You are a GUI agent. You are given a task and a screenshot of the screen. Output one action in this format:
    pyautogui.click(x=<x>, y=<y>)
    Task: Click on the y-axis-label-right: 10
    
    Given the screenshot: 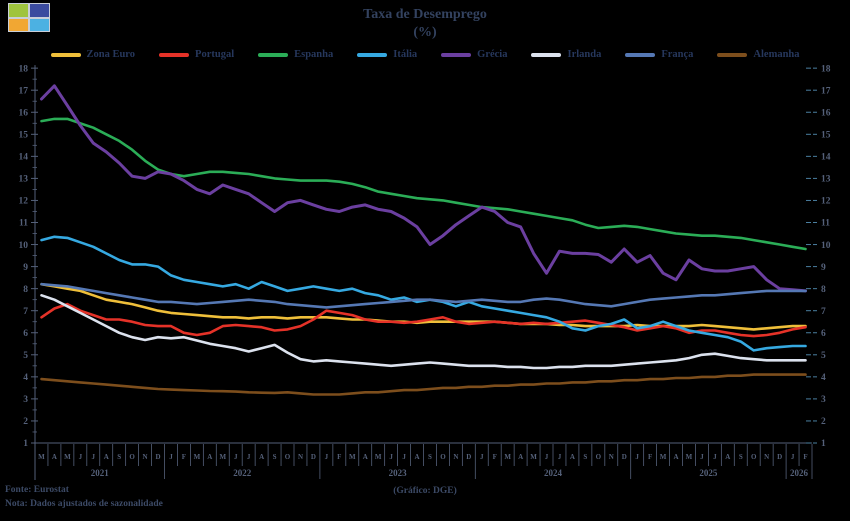 What is the action you would take?
    pyautogui.click(x=826, y=246)
    